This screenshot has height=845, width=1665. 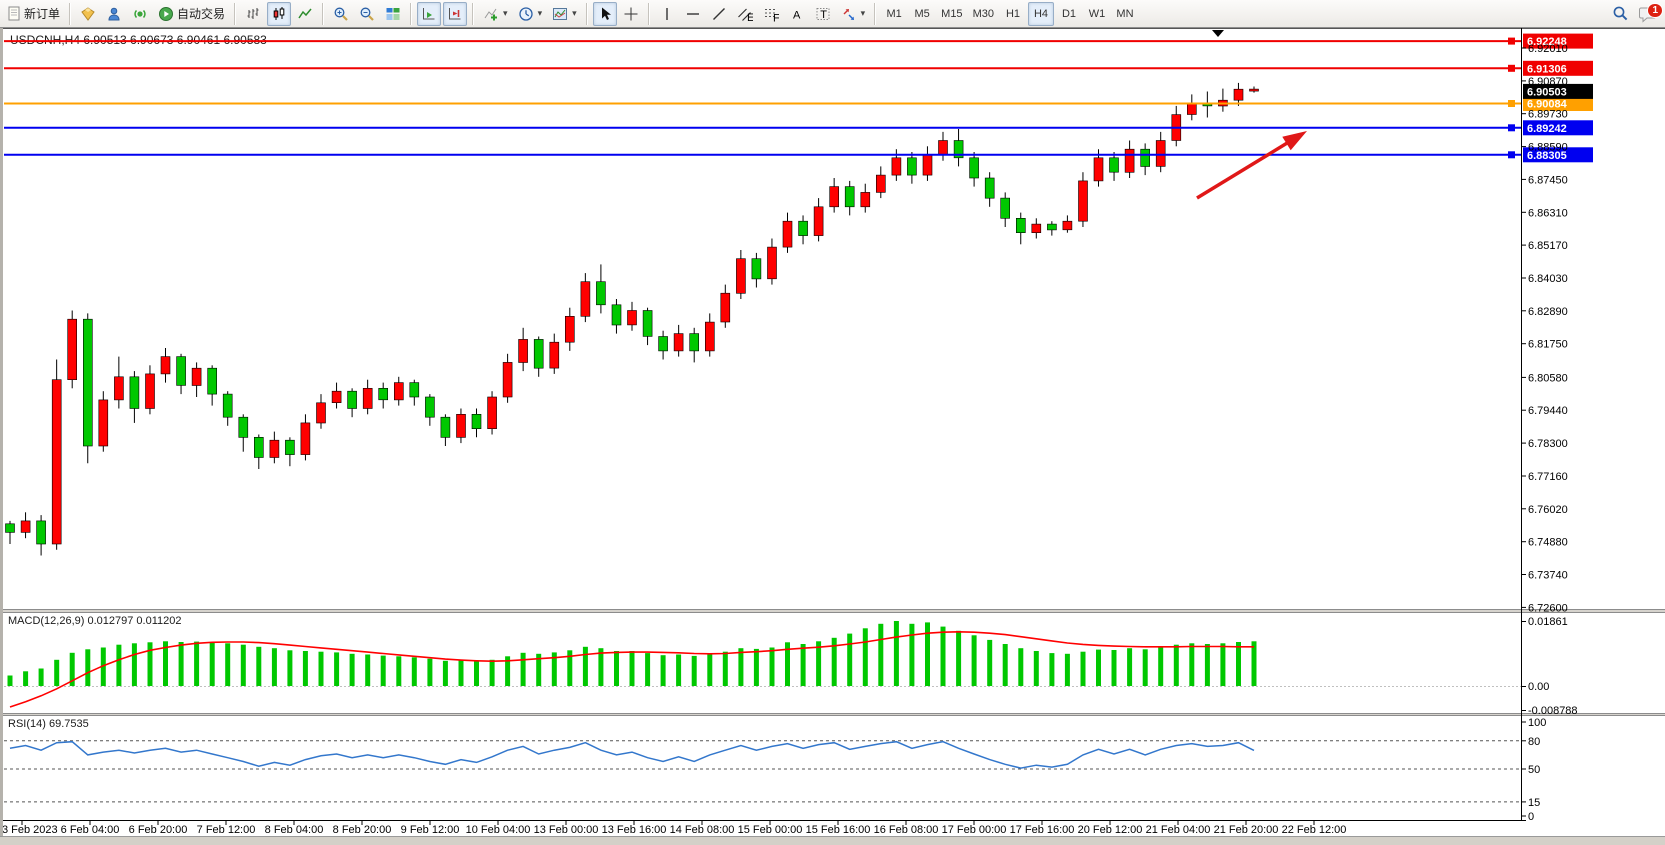 What do you see at coordinates (1245, 168) in the screenshot?
I see `trend-arrow-annotation` at bounding box center [1245, 168].